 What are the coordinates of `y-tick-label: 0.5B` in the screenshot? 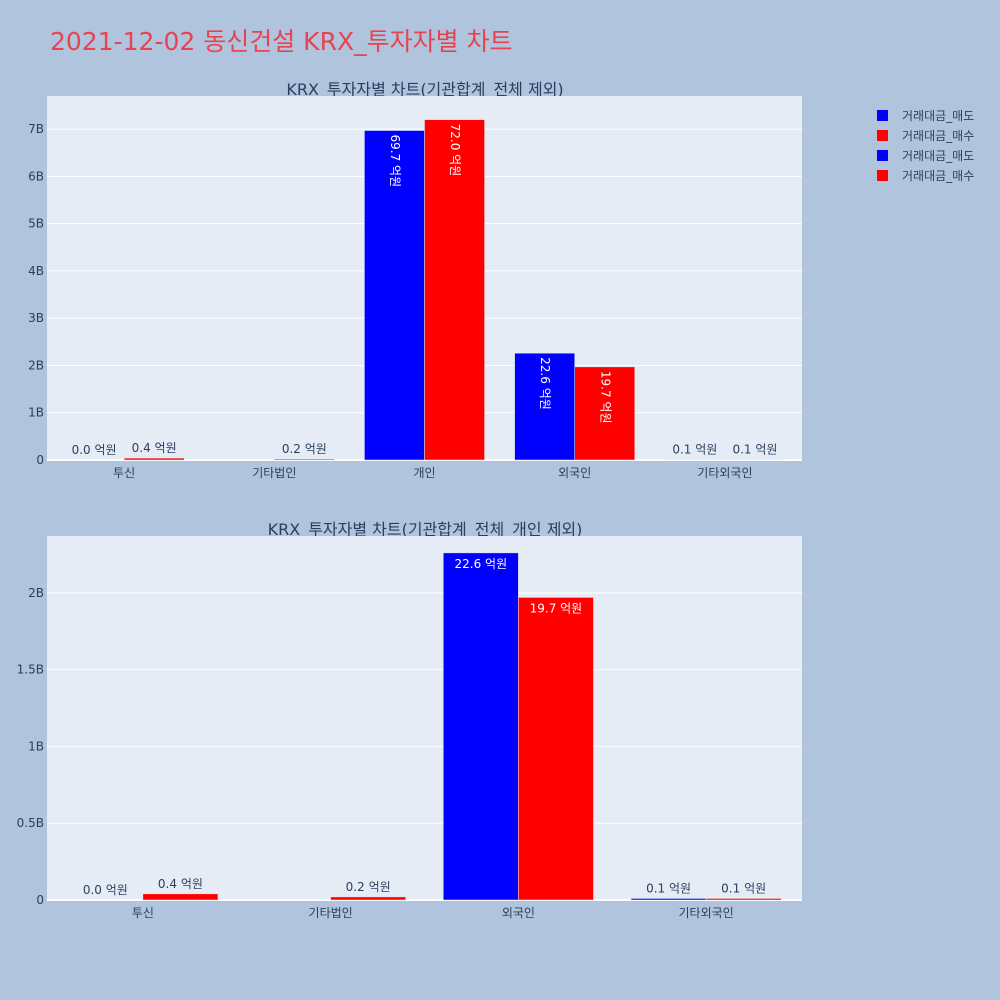 It's located at (30, 823).